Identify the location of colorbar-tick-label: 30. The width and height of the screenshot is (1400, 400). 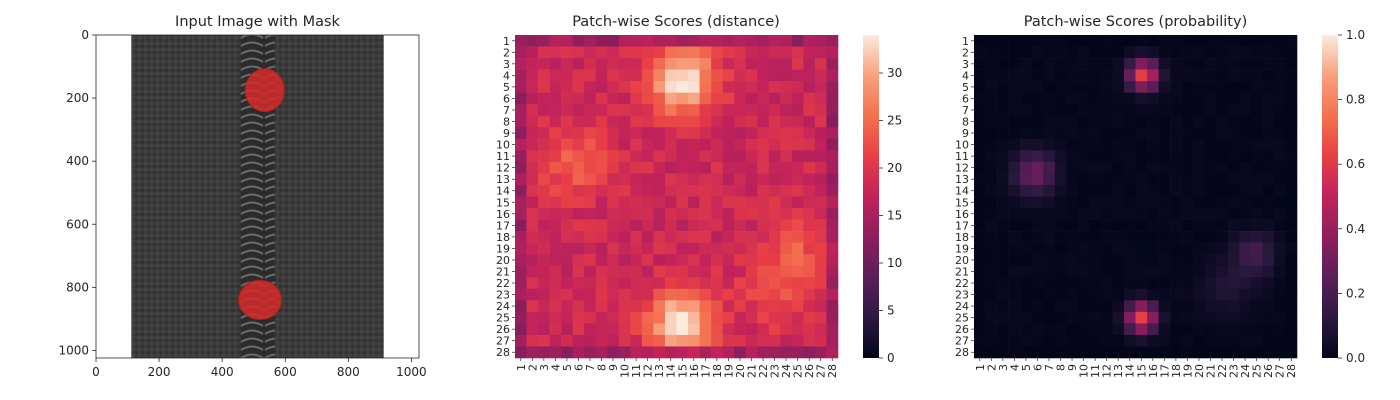
(894, 73).